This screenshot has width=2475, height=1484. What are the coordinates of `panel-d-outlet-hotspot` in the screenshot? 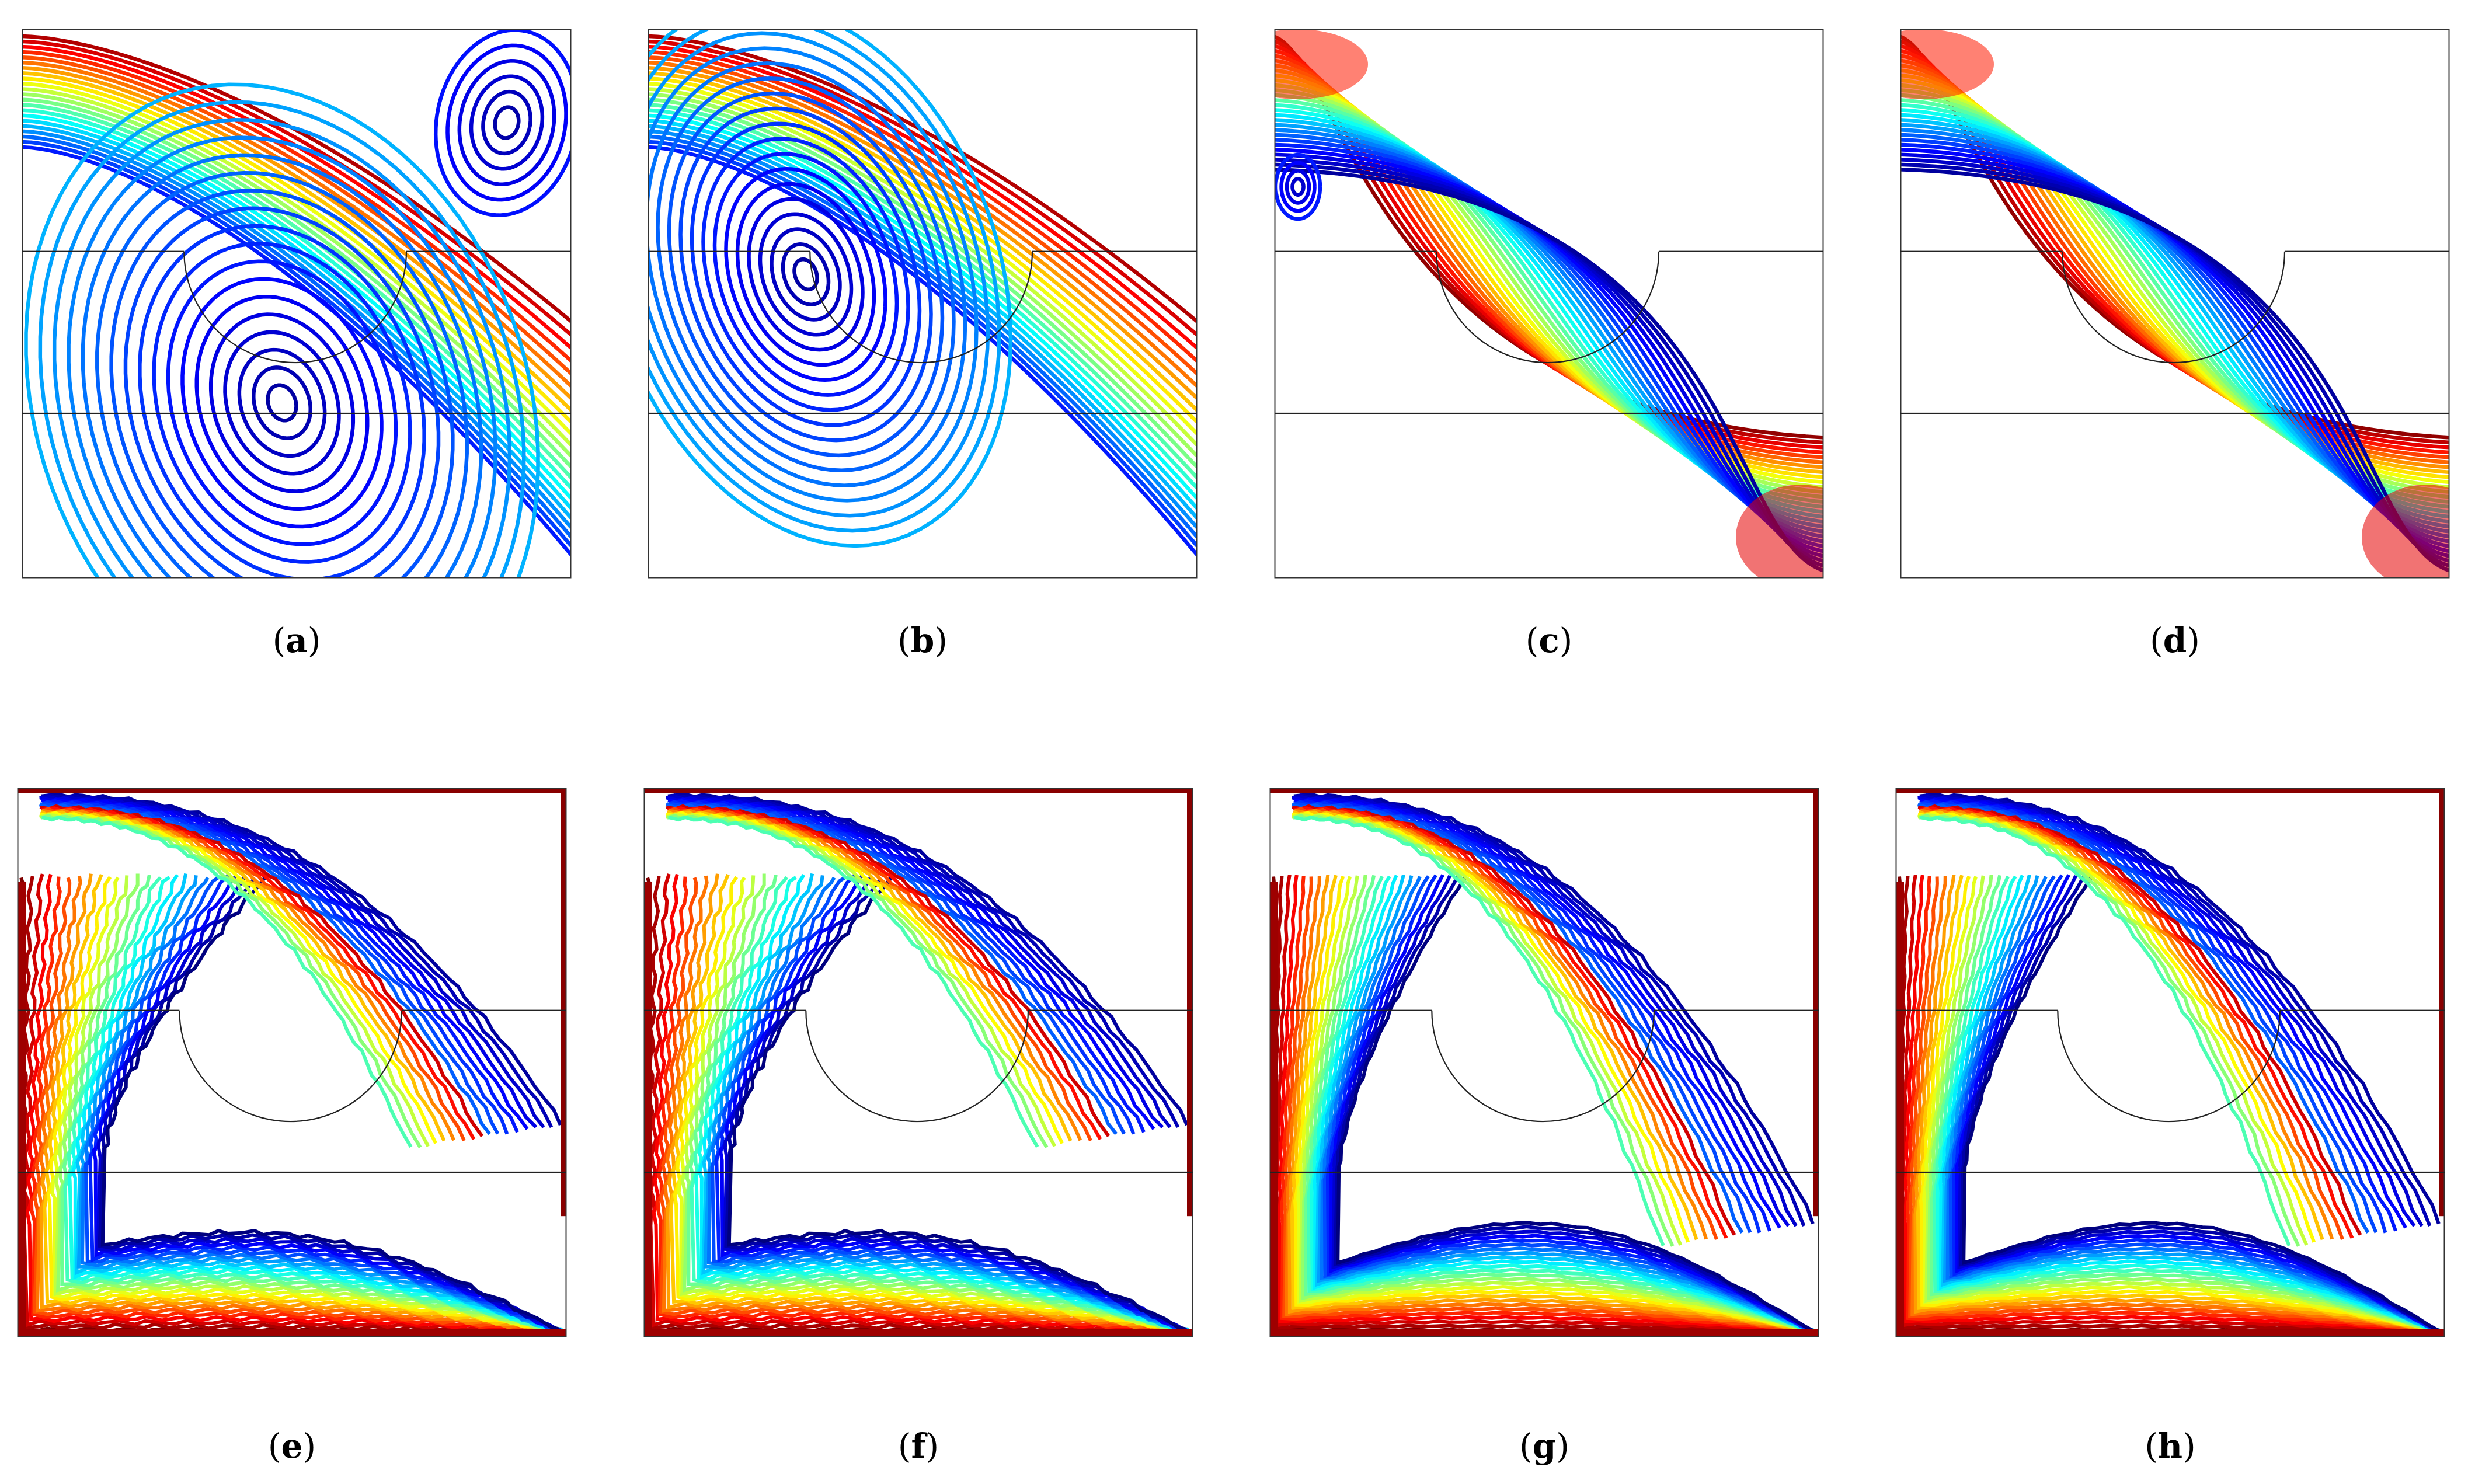 It's located at (2405, 531).